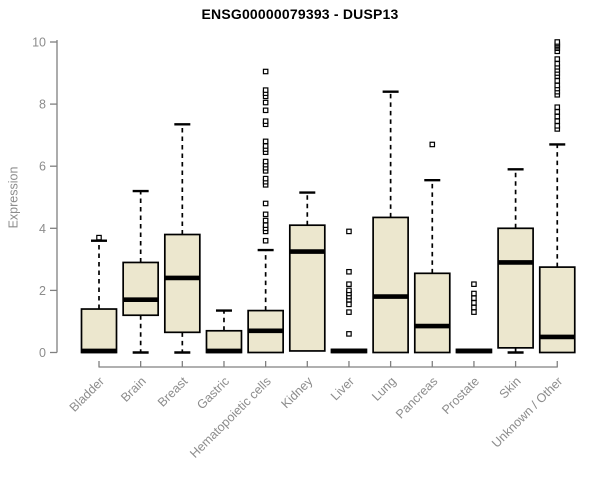  Describe the element at coordinates (42, 291) in the screenshot. I see `y-tick-label: 2` at that location.